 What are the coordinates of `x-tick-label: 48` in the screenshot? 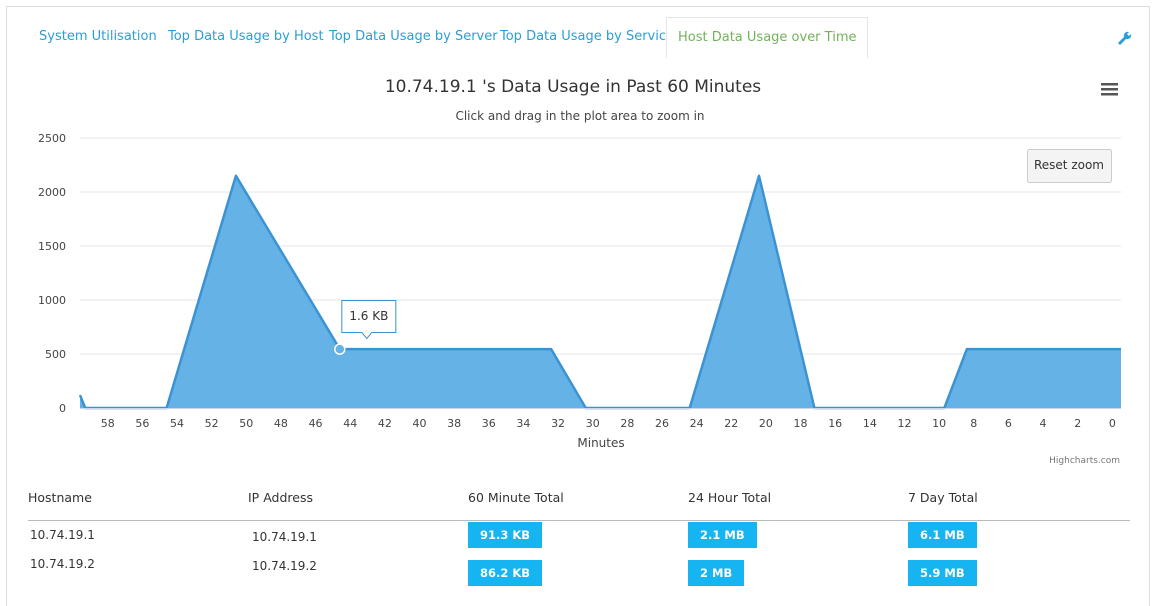 It's located at (281, 423).